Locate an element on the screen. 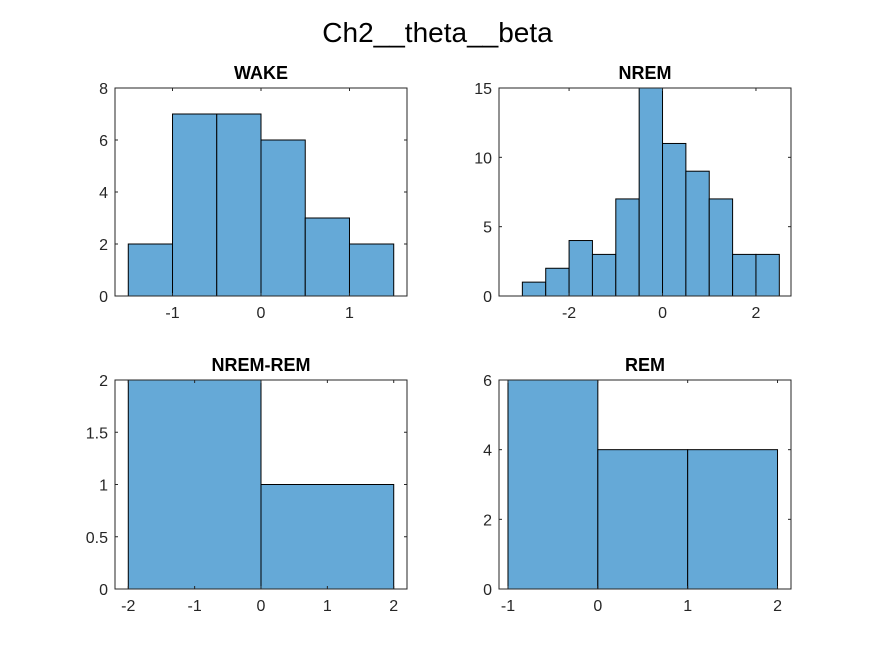  nrem-ytick-label: 10 is located at coordinates (483, 158).